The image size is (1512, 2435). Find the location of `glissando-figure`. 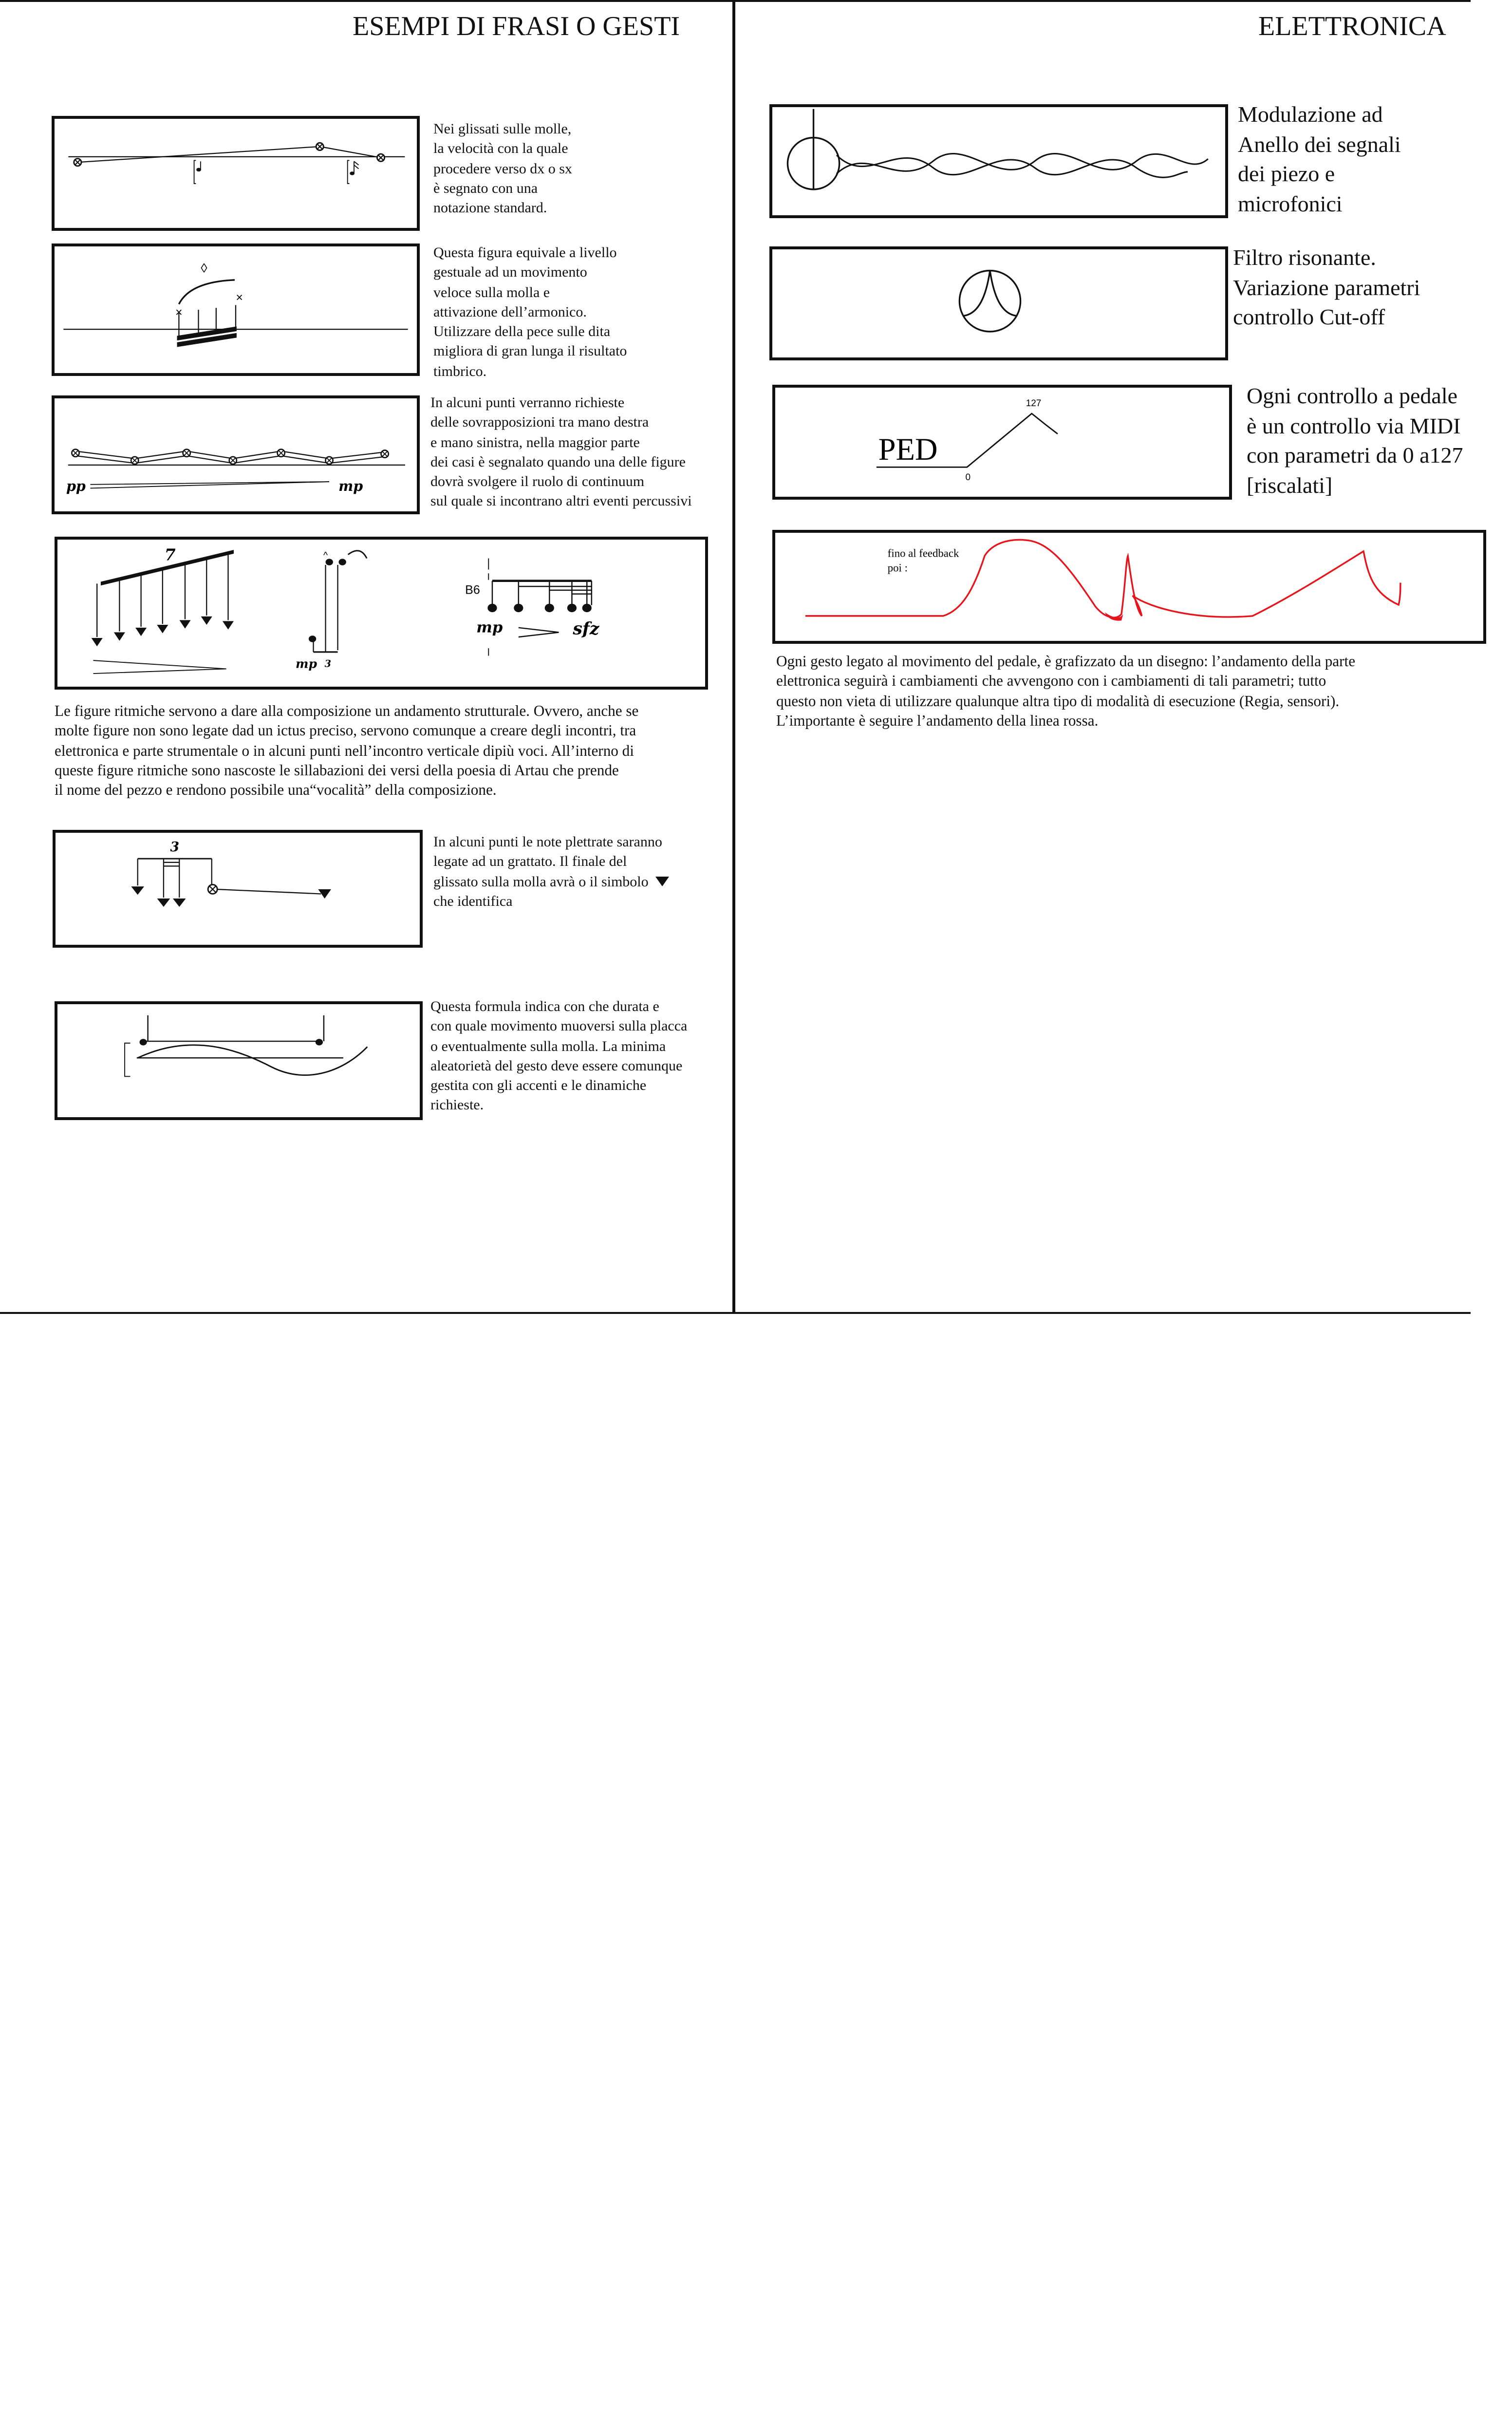

glissando-figure is located at coordinates (236, 173).